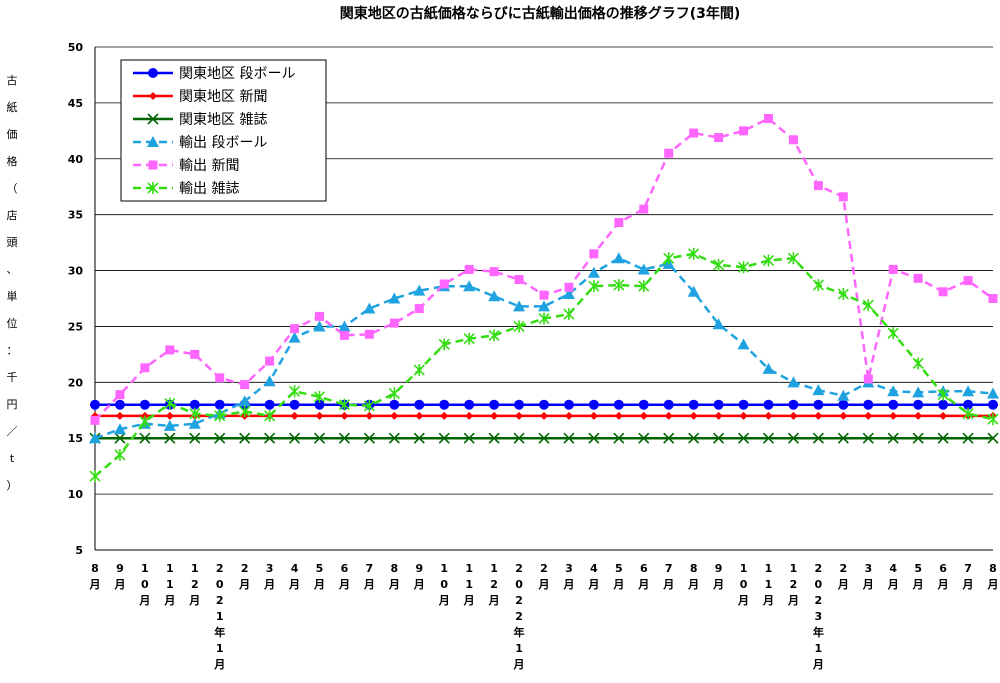  I want to click on legend-box, so click(223, 130).